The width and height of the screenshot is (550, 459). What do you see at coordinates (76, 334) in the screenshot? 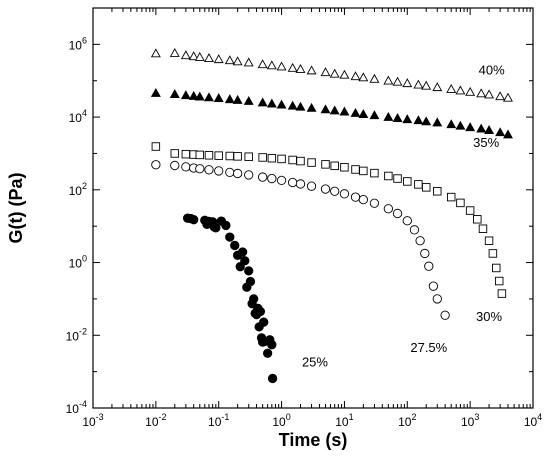
I see `y-tick-label: 10⁻²` at bounding box center [76, 334].